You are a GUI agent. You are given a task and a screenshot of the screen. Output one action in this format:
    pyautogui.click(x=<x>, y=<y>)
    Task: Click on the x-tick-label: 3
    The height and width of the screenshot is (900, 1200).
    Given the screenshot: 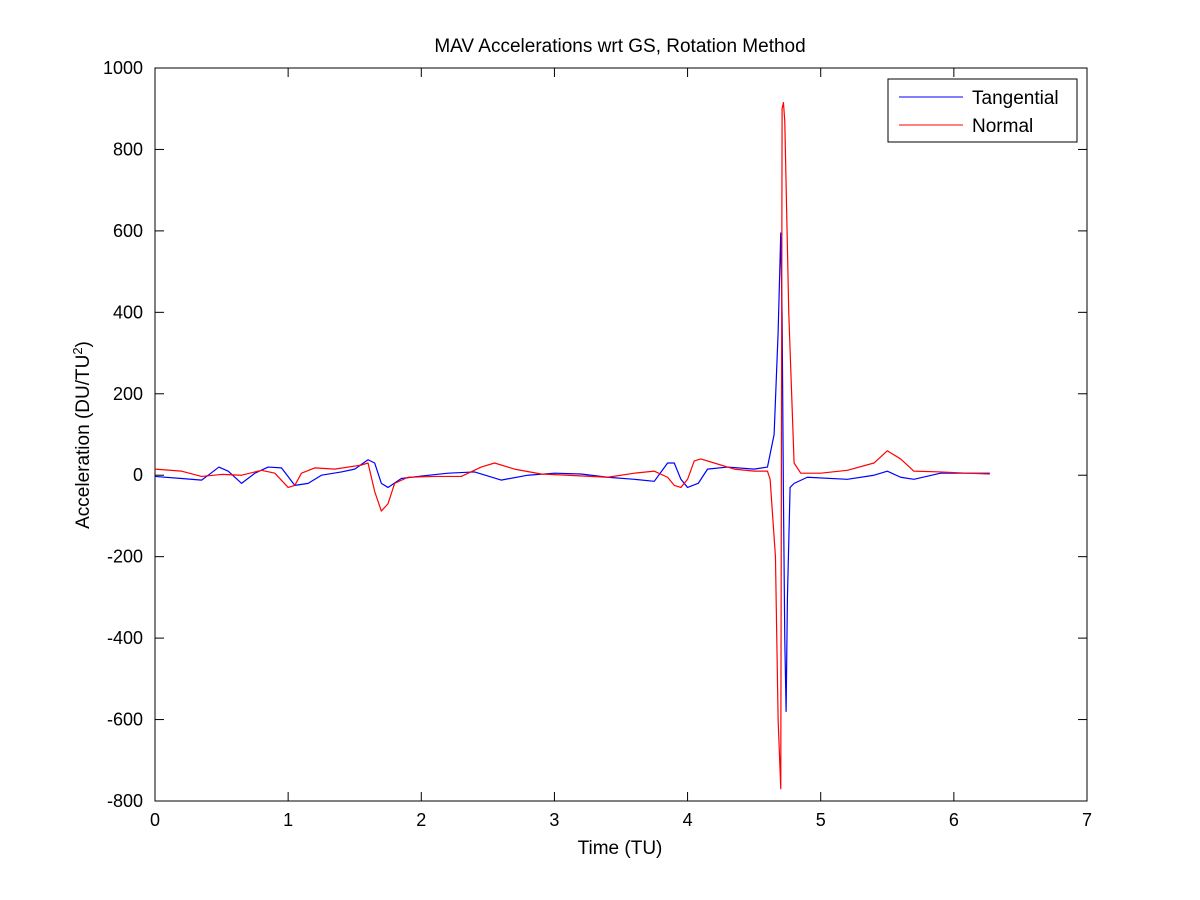 What is the action you would take?
    pyautogui.click(x=554, y=820)
    